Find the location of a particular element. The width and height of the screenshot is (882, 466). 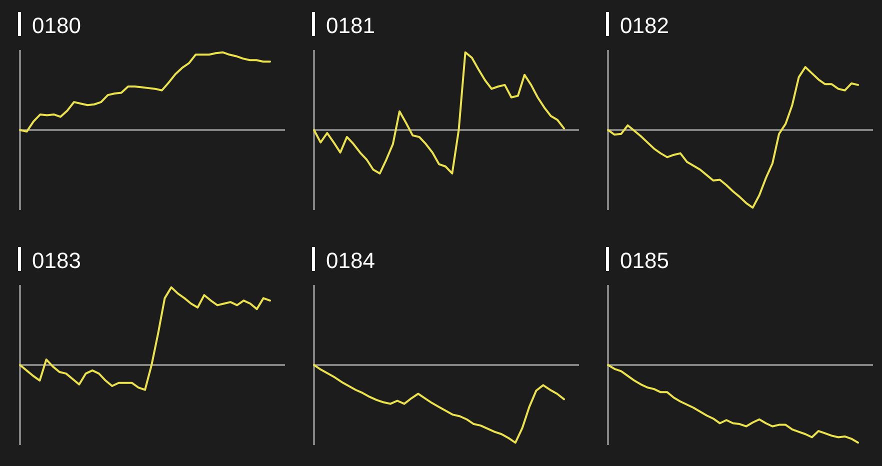

chart-title: 0185 is located at coordinates (644, 260).